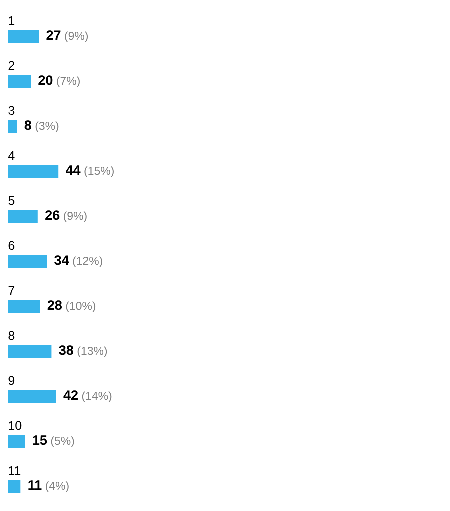 The width and height of the screenshot is (450, 511). I want to click on y-tick-label: 2, so click(11, 65).